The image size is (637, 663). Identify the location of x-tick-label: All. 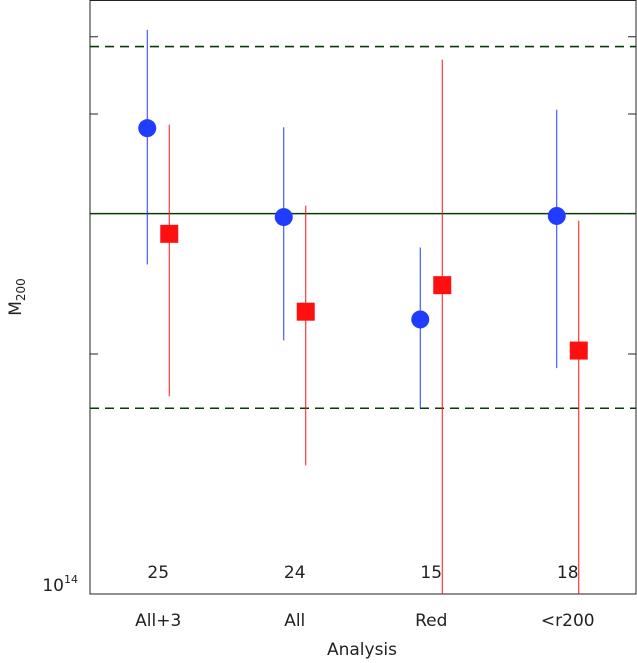
(294, 621).